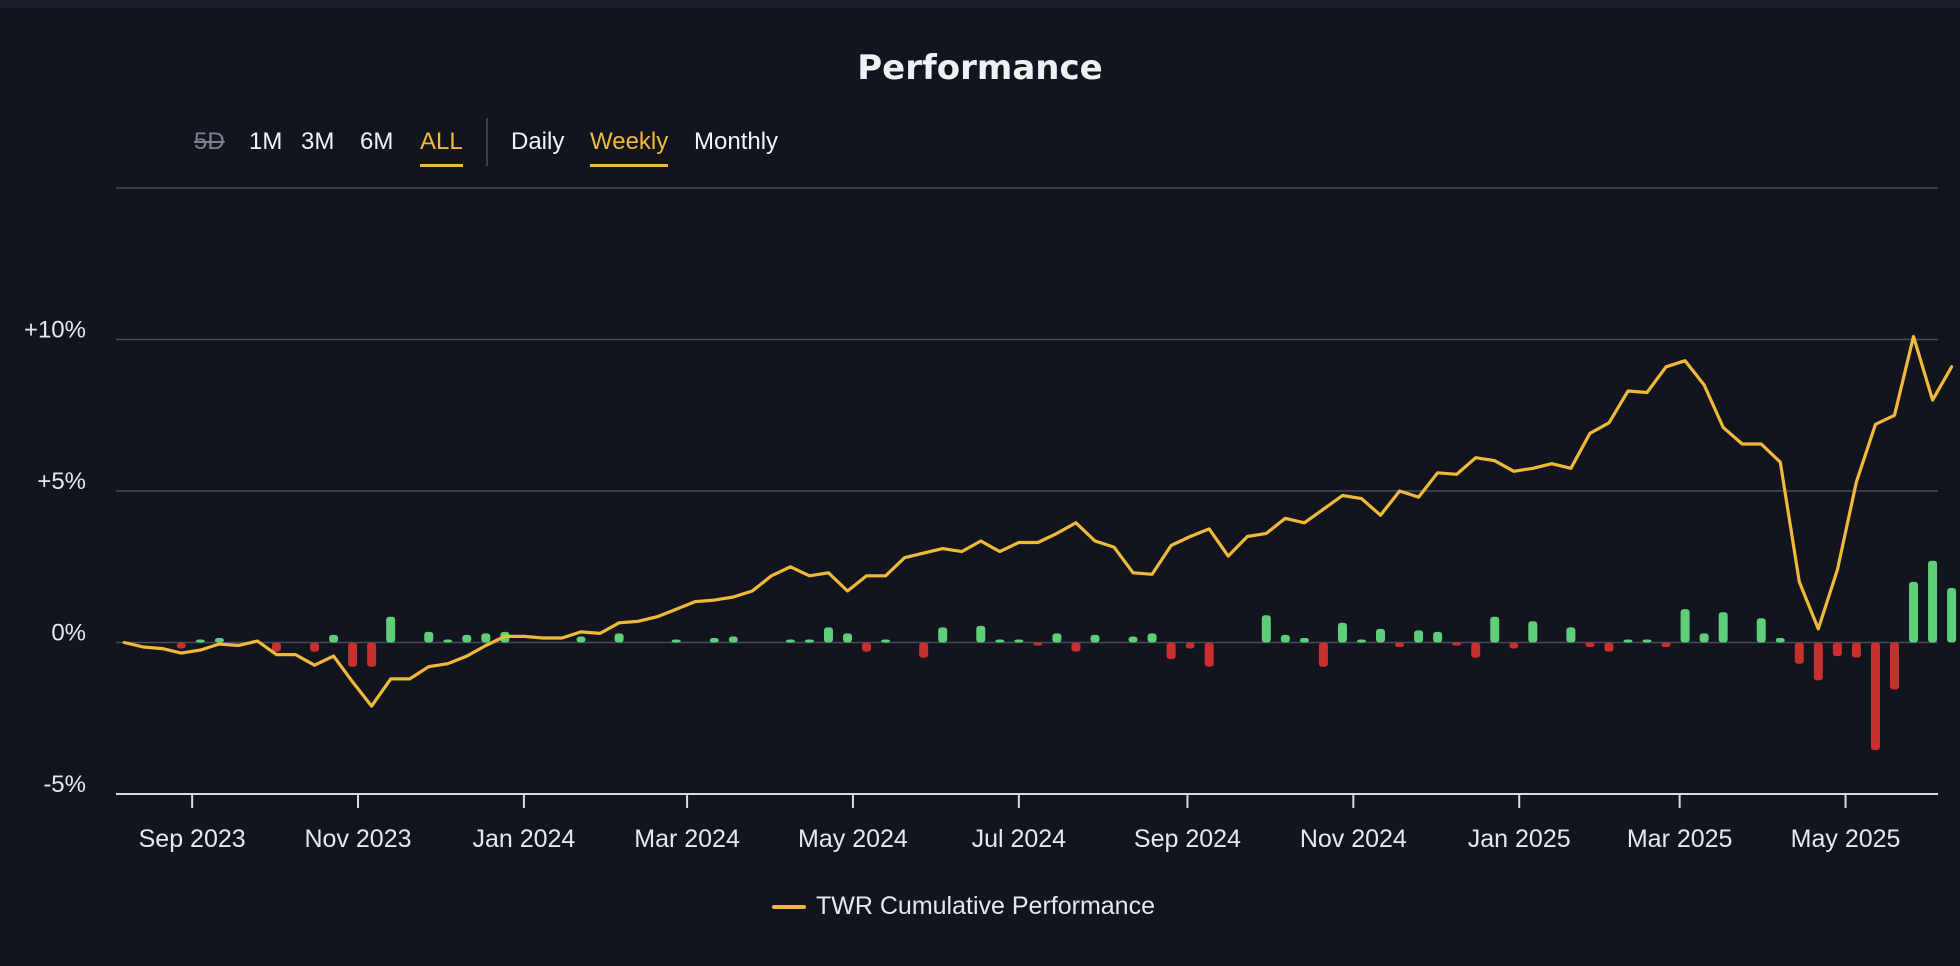 The width and height of the screenshot is (1960, 966). Describe the element at coordinates (55, 330) in the screenshot. I see `y-tick-label: +10%` at that location.